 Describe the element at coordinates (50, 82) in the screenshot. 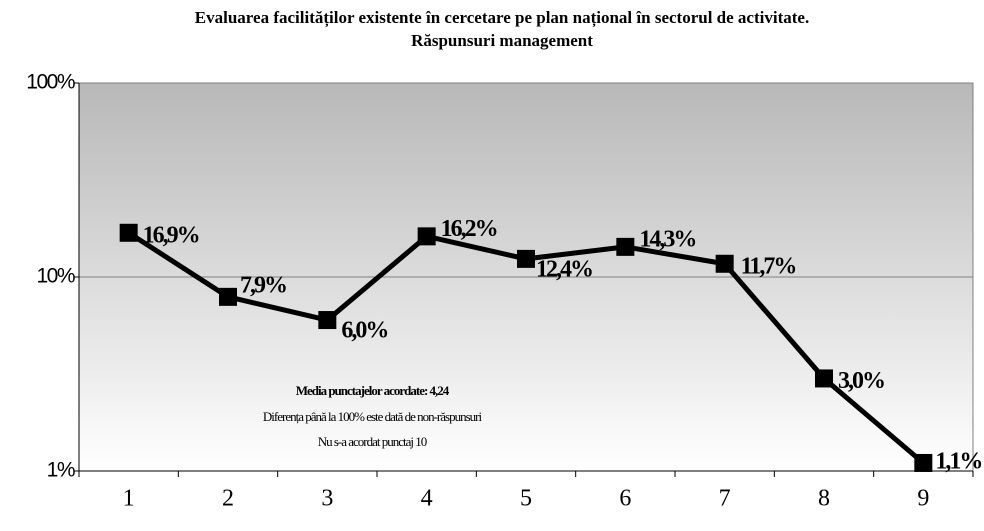

I see `y-tick-label: 100%` at that location.